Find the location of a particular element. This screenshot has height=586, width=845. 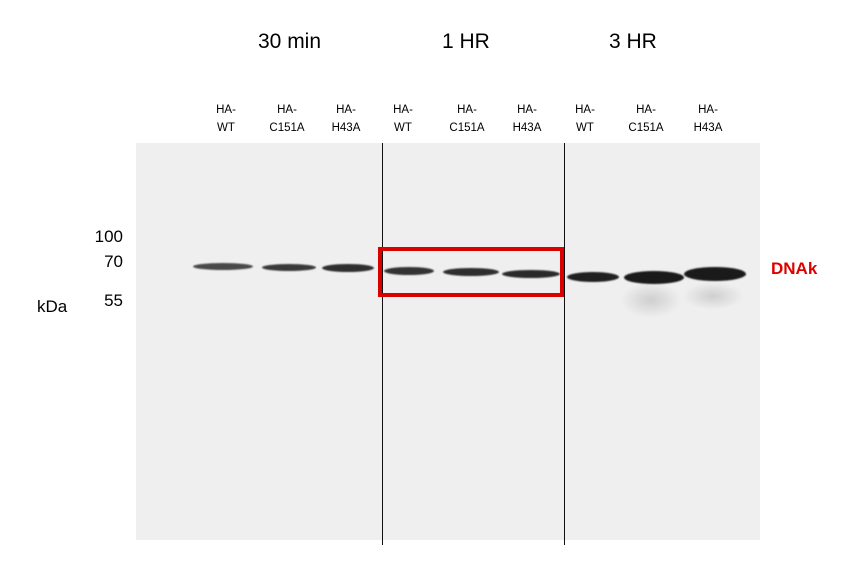

marker-100: 100 is located at coordinates (108, 236).